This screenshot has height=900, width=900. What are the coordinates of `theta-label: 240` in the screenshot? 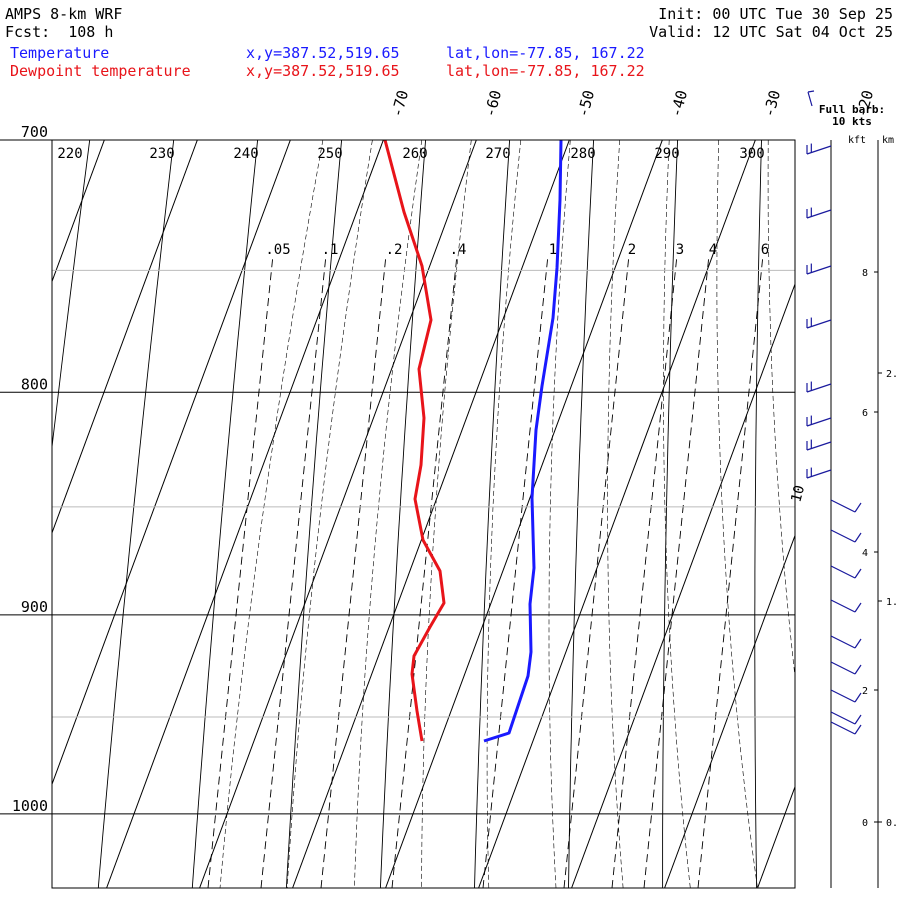 It's located at (245, 154).